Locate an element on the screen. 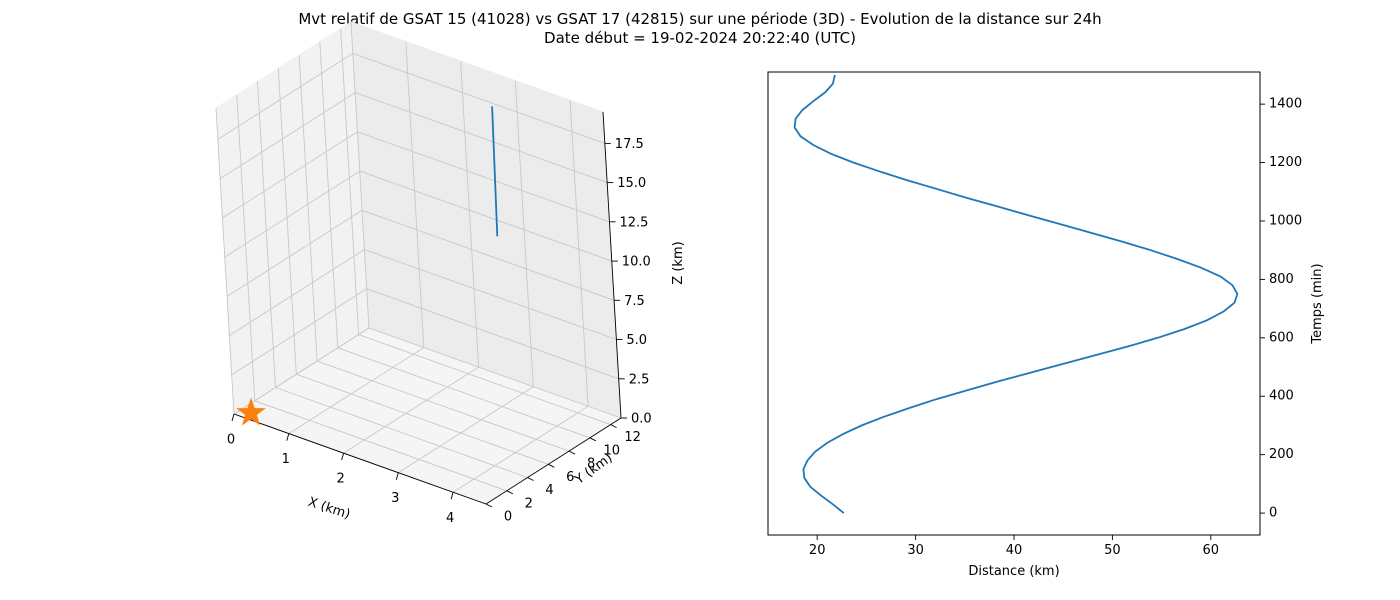  z-tick-label-3d: 10.0 is located at coordinates (636, 262).